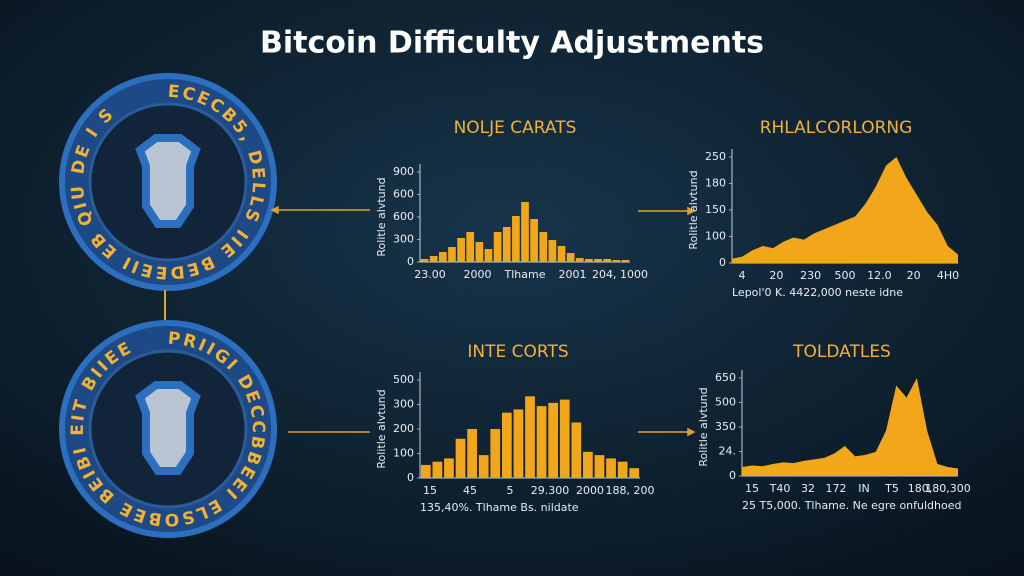  I want to click on coin: ECECB5, DELLS IIE BEDEEII EB QIU DE I S, so click(168, 182).